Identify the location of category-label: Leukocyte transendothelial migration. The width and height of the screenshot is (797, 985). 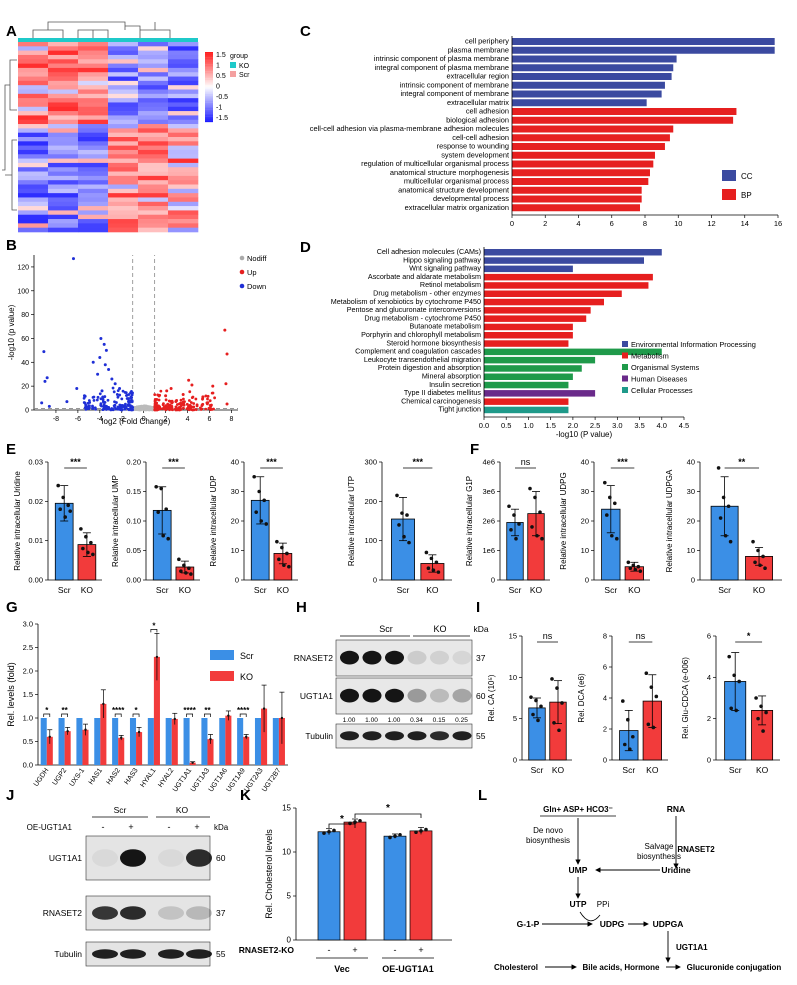
(422, 359).